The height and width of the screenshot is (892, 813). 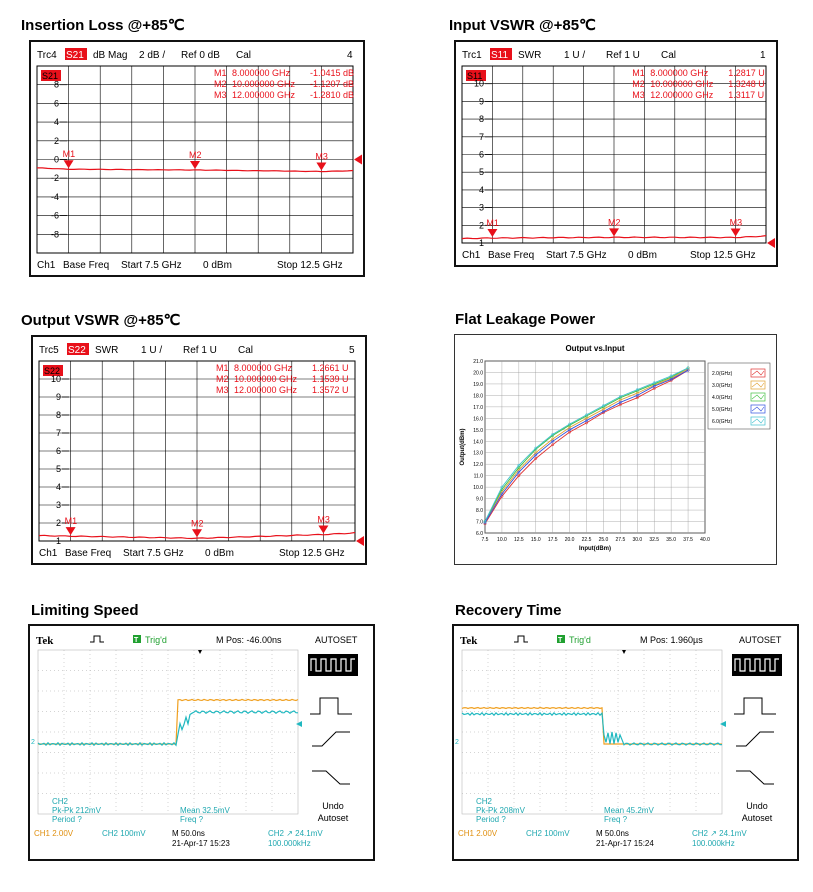 What do you see at coordinates (54, 833) in the screenshot?
I see `ch1-scale: CH1 2.00V` at bounding box center [54, 833].